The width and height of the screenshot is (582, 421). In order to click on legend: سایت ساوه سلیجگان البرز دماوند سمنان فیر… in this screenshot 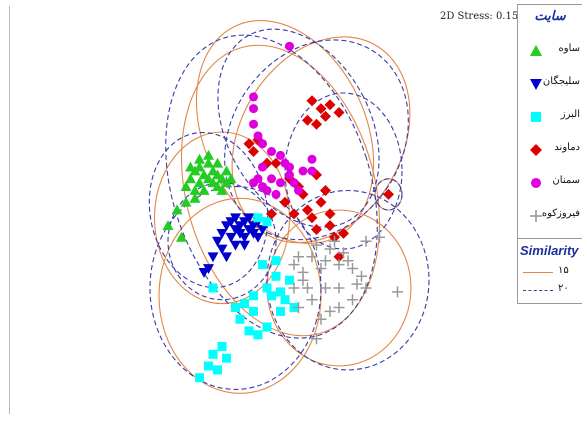, I will do `click(549, 154)`.